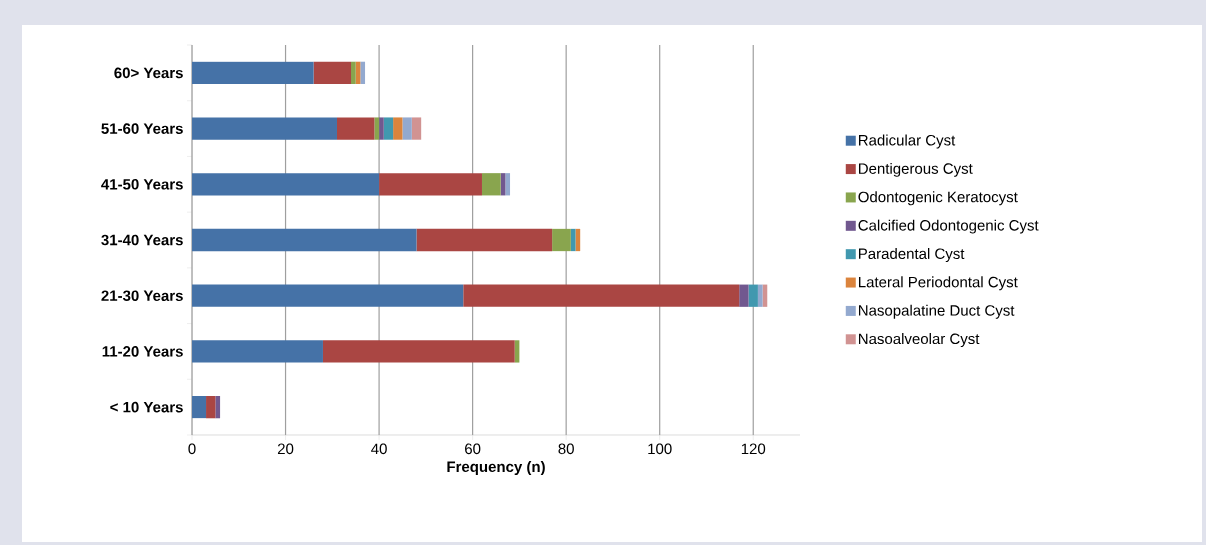  What do you see at coordinates (660, 449) in the screenshot?
I see `x-tick-label: 100` at bounding box center [660, 449].